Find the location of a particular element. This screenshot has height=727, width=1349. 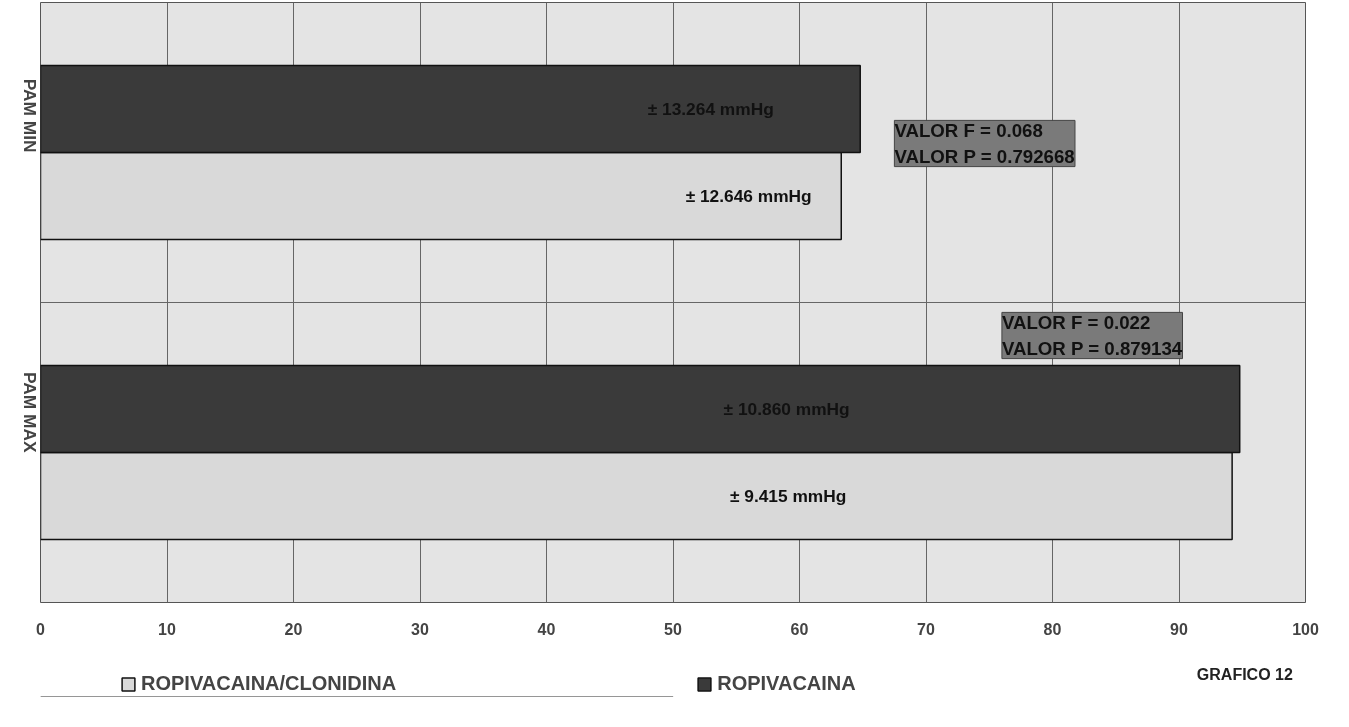

annotation: ± 12.646 mmHg is located at coordinates (748, 196).